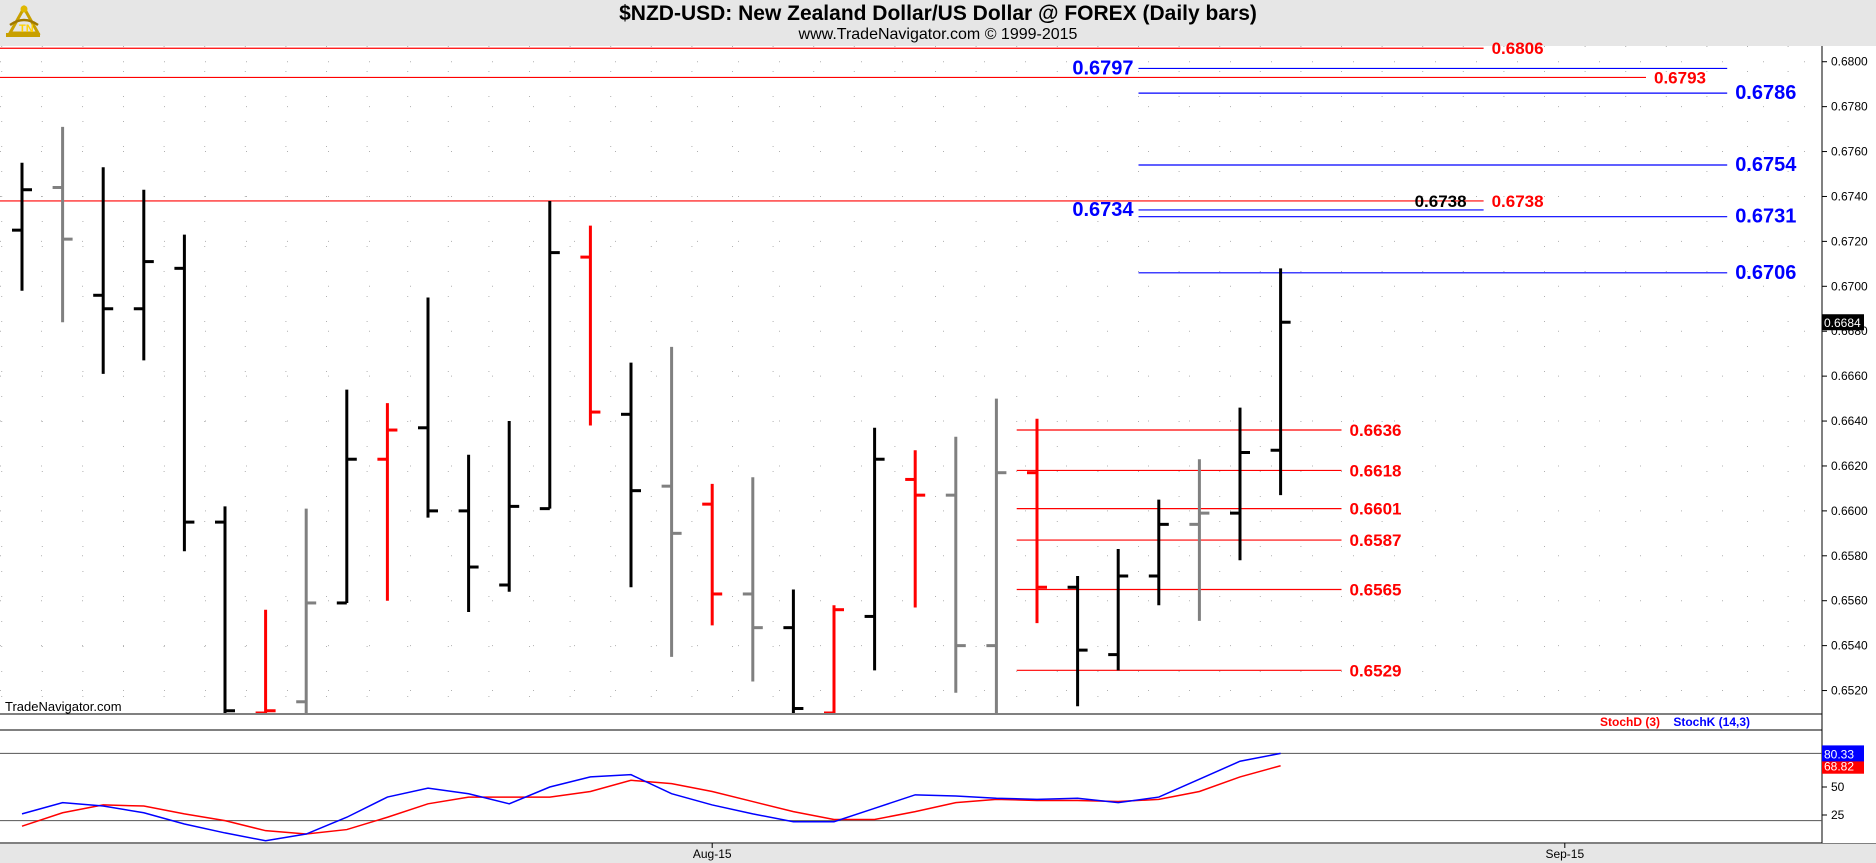 This screenshot has width=1876, height=863. What do you see at coordinates (1765, 273) in the screenshot?
I see `level-label: 0.6706` at bounding box center [1765, 273].